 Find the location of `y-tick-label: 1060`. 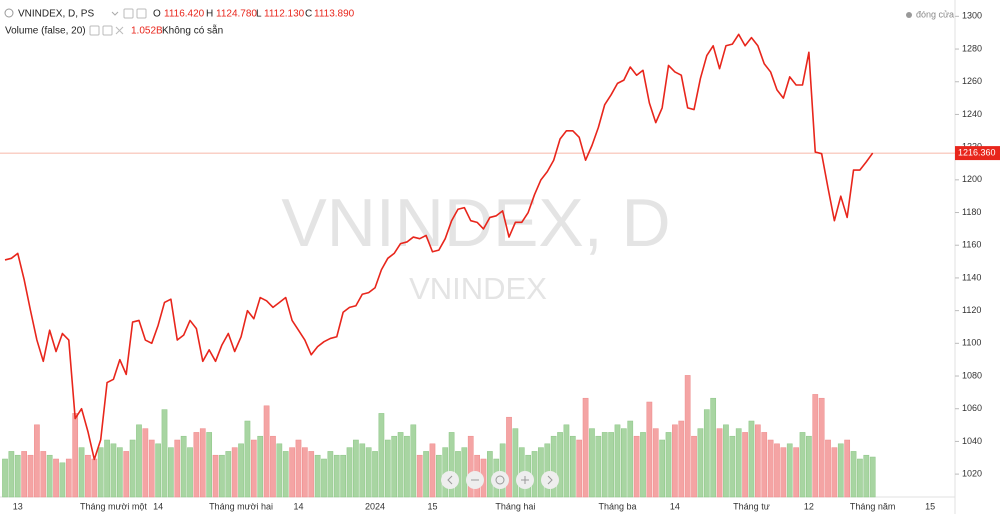

y-tick-label: 1060 is located at coordinates (972, 408).